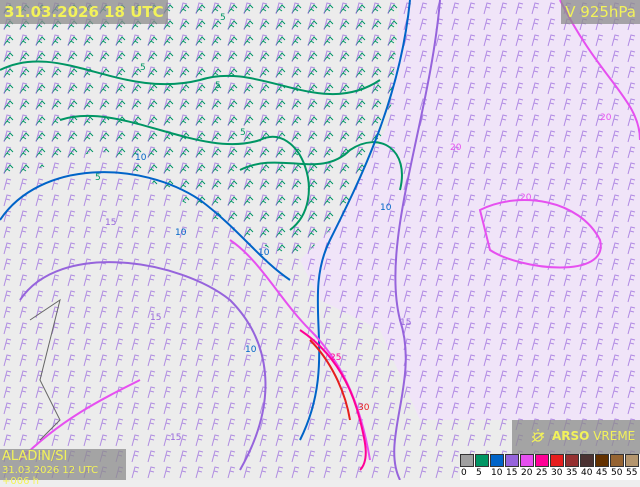  I want to click on sun-icon, so click(538, 436).